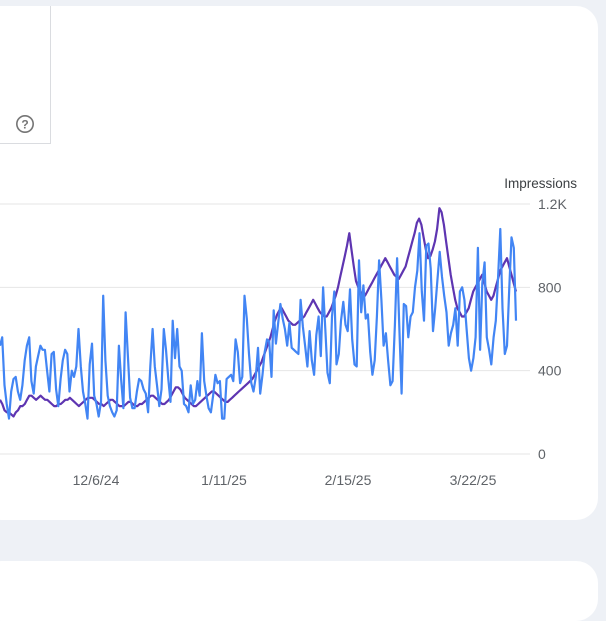 The height and width of the screenshot is (621, 606). What do you see at coordinates (25, 75) in the screenshot?
I see `metric-box: ?` at bounding box center [25, 75].